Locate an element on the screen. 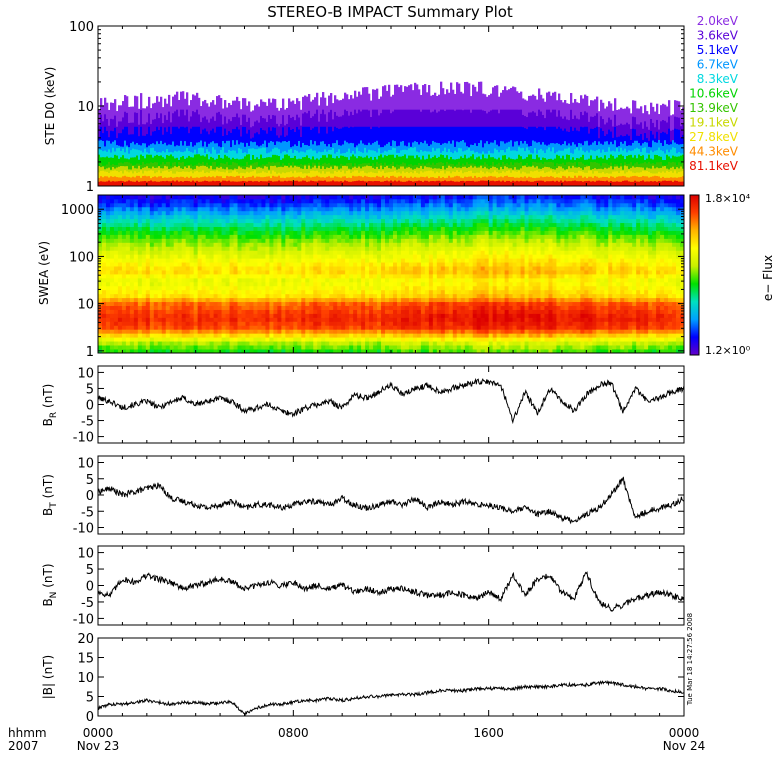  ste-legend-entry: 44.3keV is located at coordinates (714, 152).